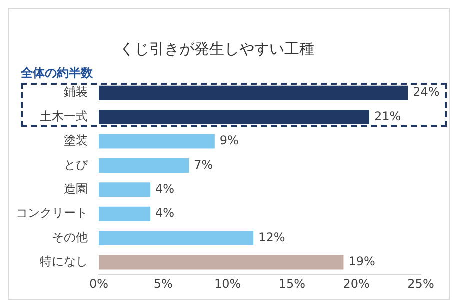 The image size is (458, 308). What do you see at coordinates (76, 92) in the screenshot?
I see `y-tick-label: 鋪装` at bounding box center [76, 92].